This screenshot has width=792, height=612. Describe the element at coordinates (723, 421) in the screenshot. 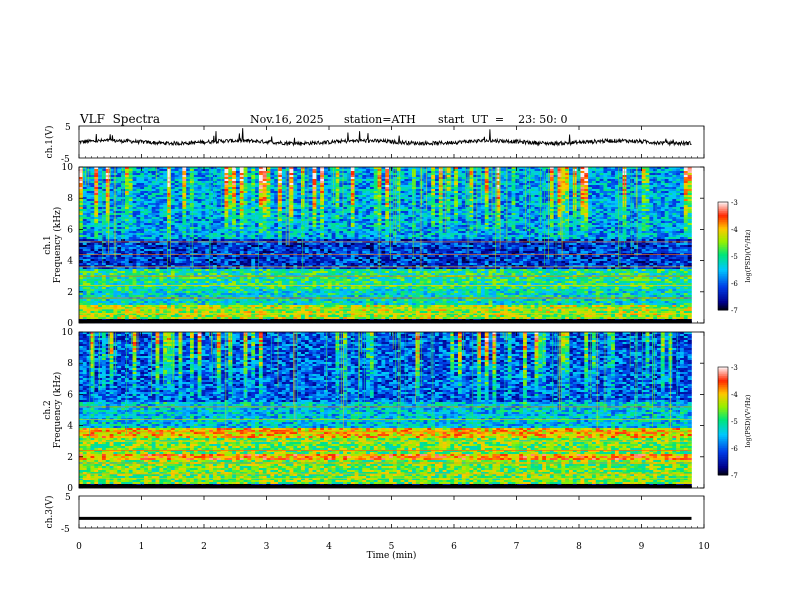

I see `ch2-spectrogram-colorbar` at that location.